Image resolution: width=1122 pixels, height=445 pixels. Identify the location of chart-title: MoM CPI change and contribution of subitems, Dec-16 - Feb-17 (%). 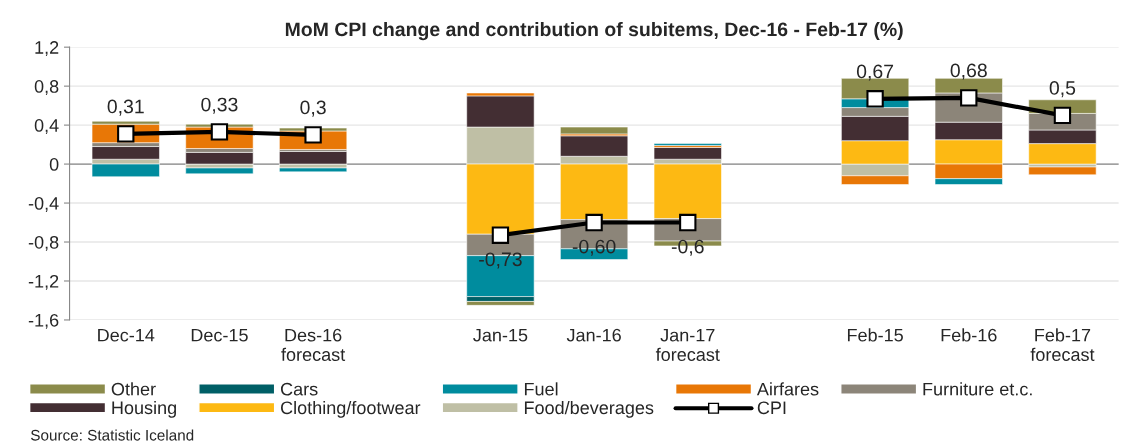
(594, 31).